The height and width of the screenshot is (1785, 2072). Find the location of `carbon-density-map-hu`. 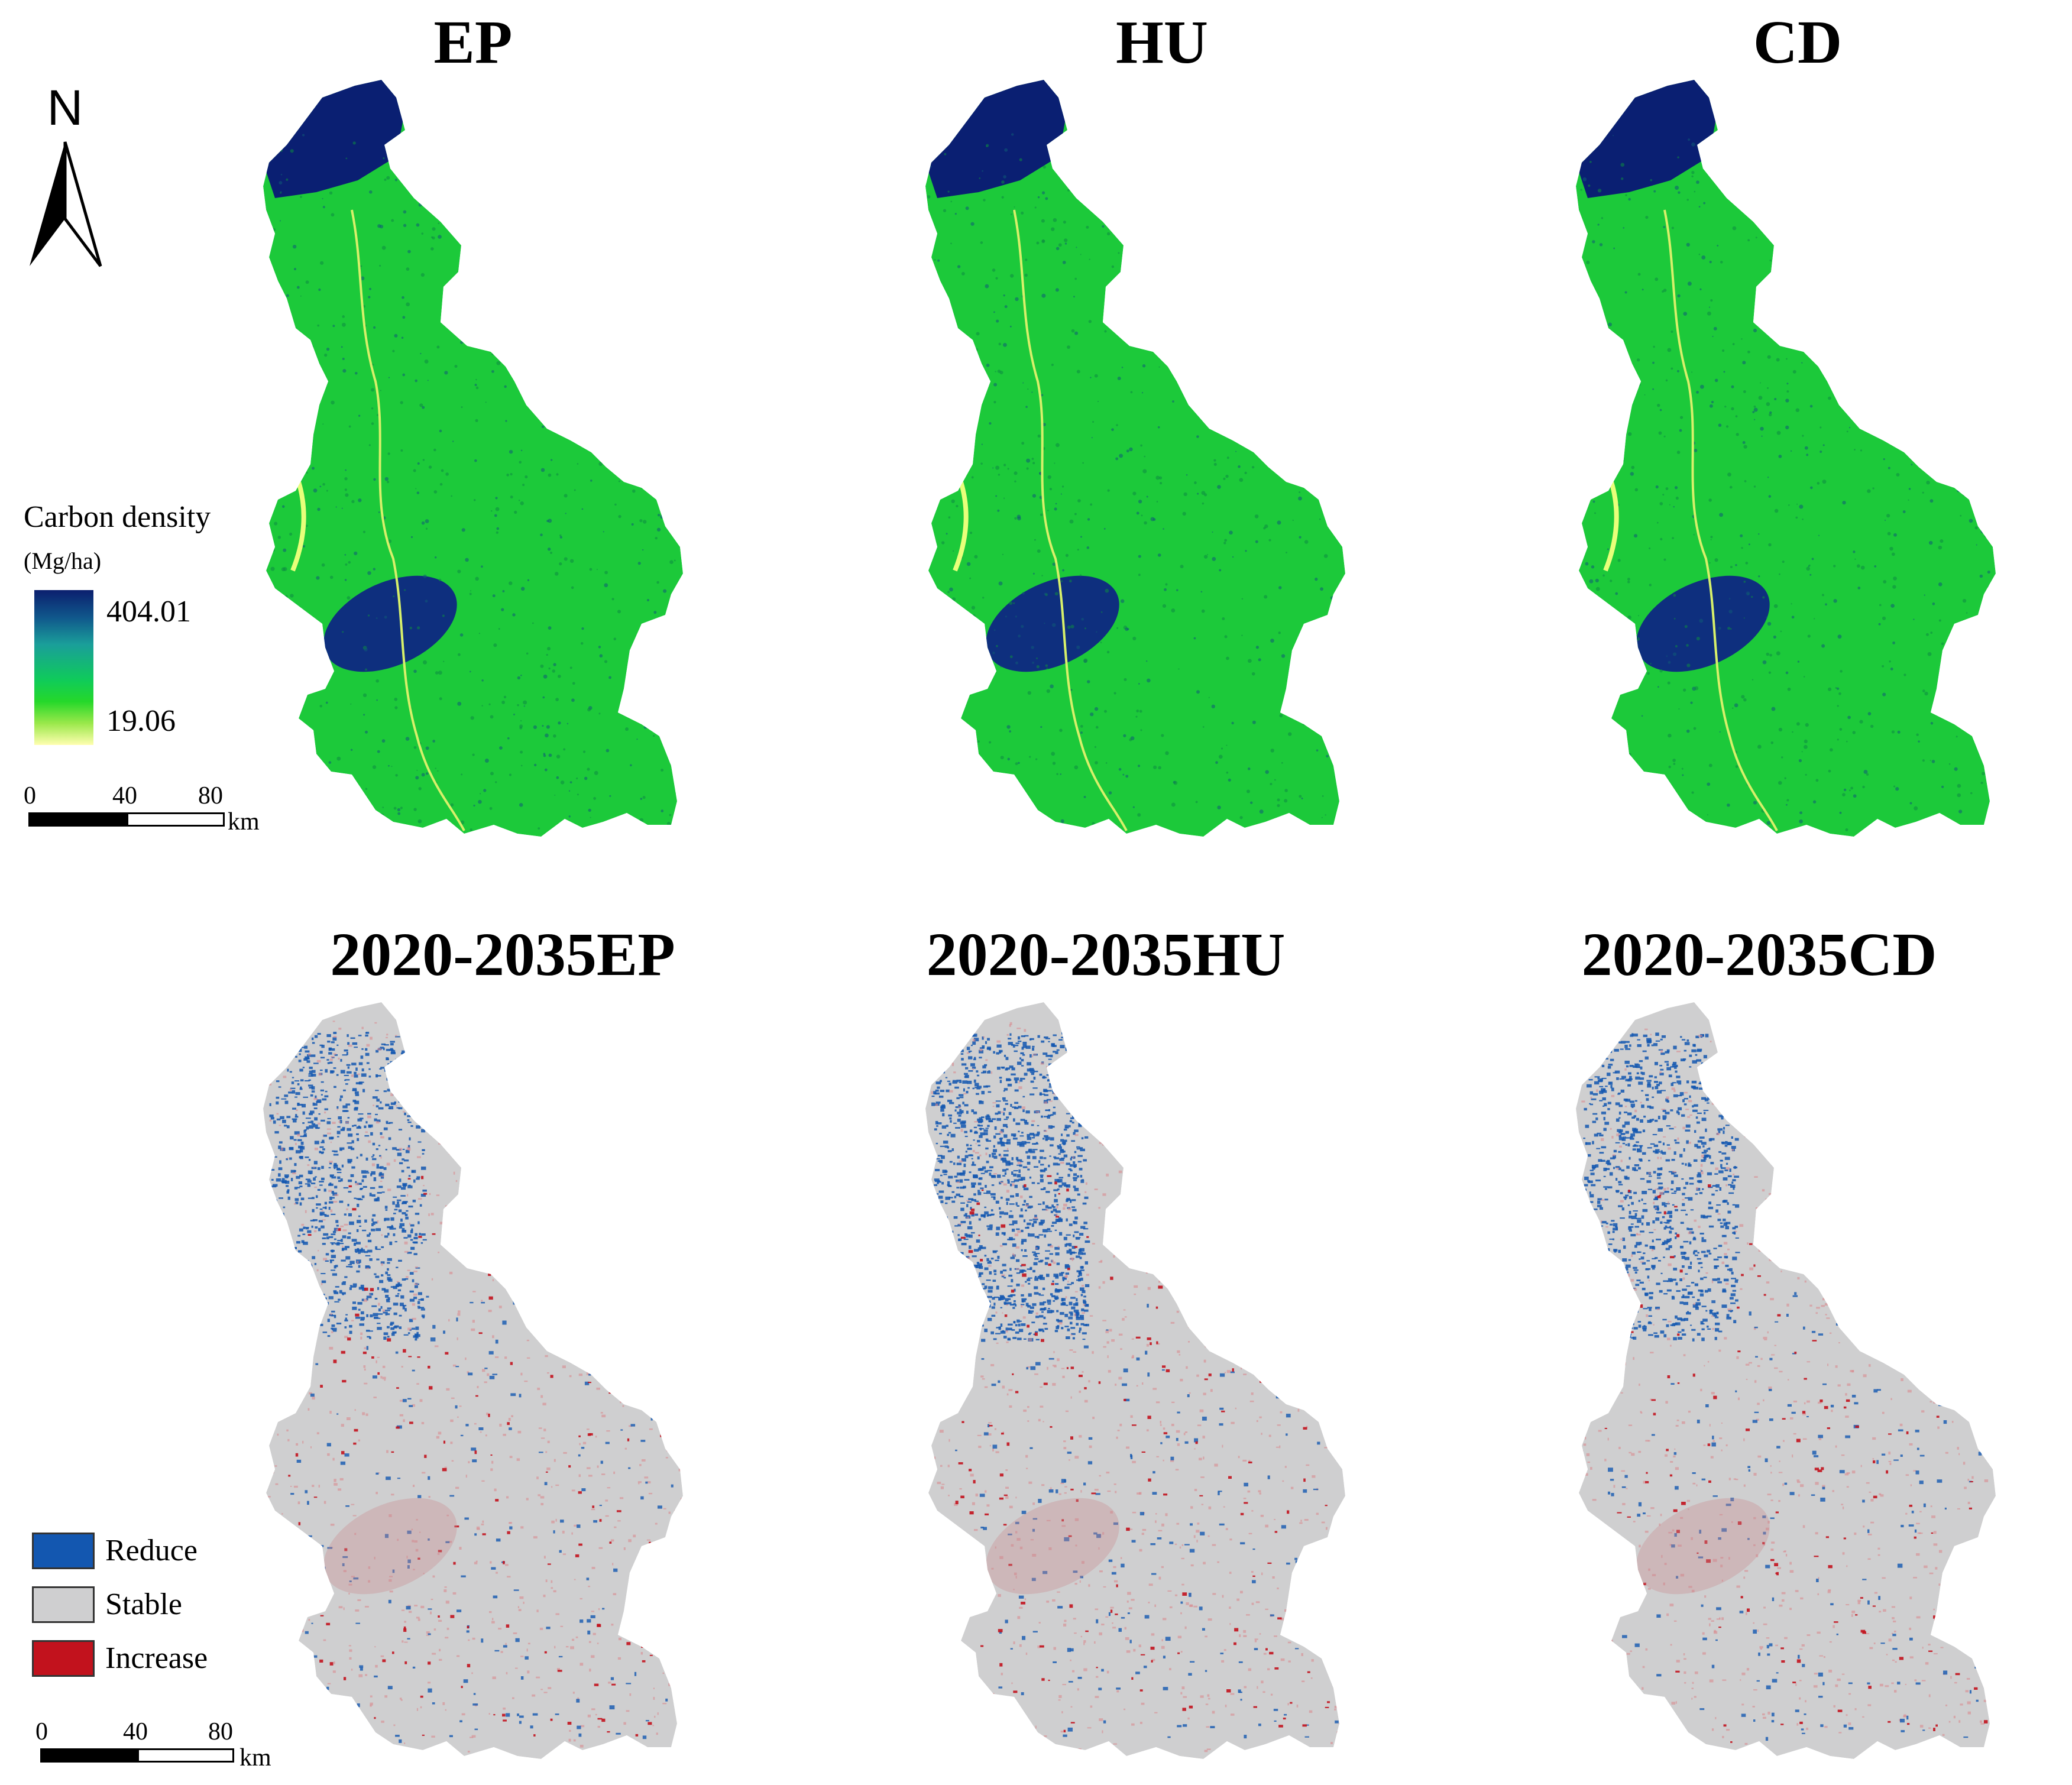

carbon-density-map-hu is located at coordinates (1167, 458).